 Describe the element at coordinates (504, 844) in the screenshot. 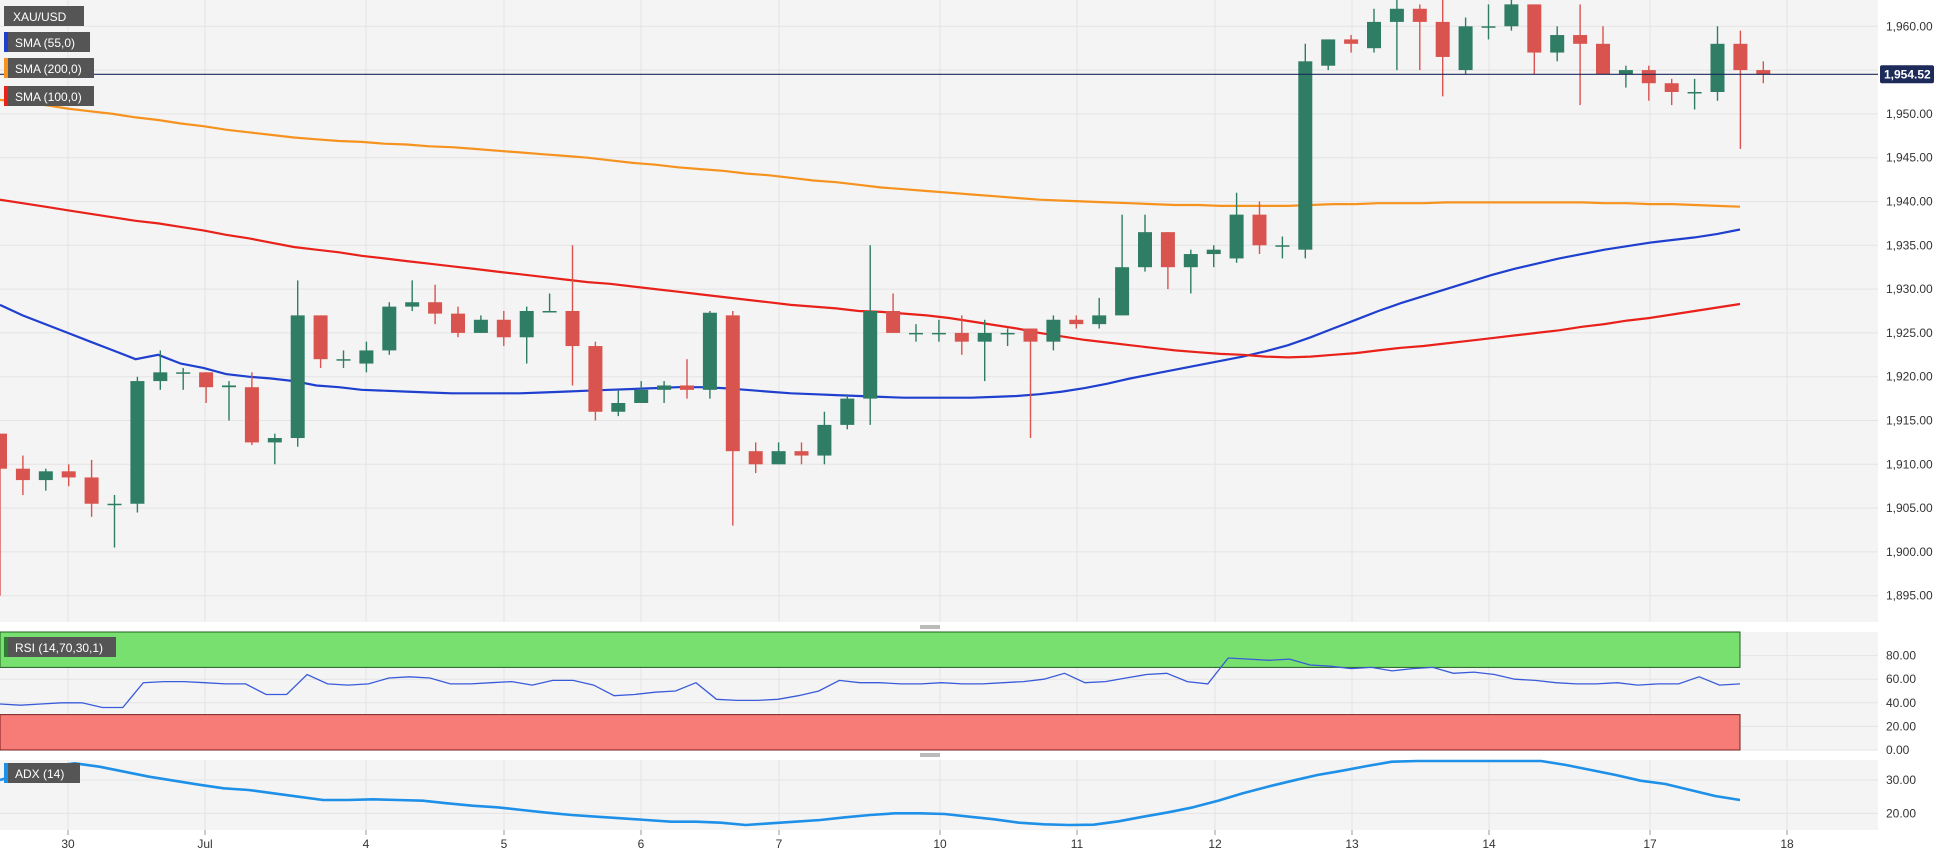

I see `time-tick-label: 5` at that location.